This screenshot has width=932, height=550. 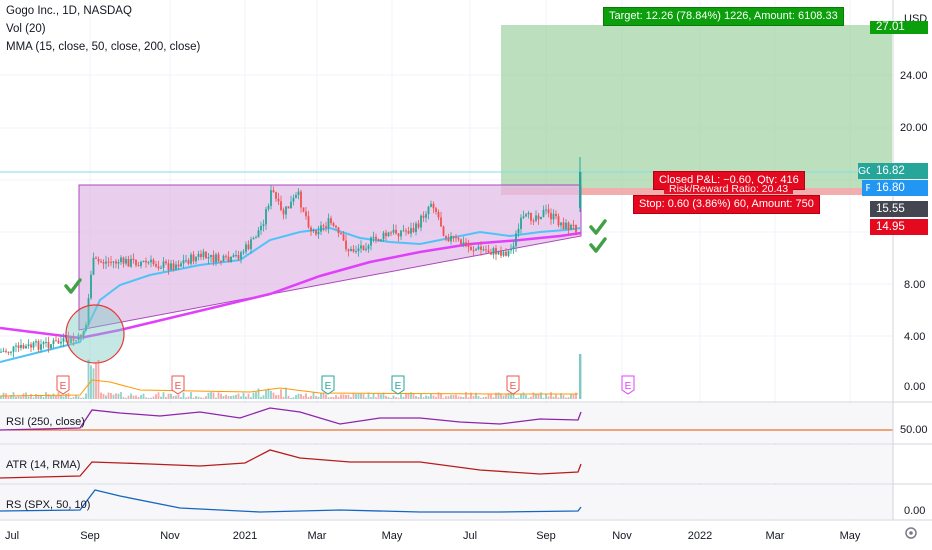 What do you see at coordinates (48, 505) in the screenshot?
I see `rs-legend: RS (SPX, 50, 10)` at bounding box center [48, 505].